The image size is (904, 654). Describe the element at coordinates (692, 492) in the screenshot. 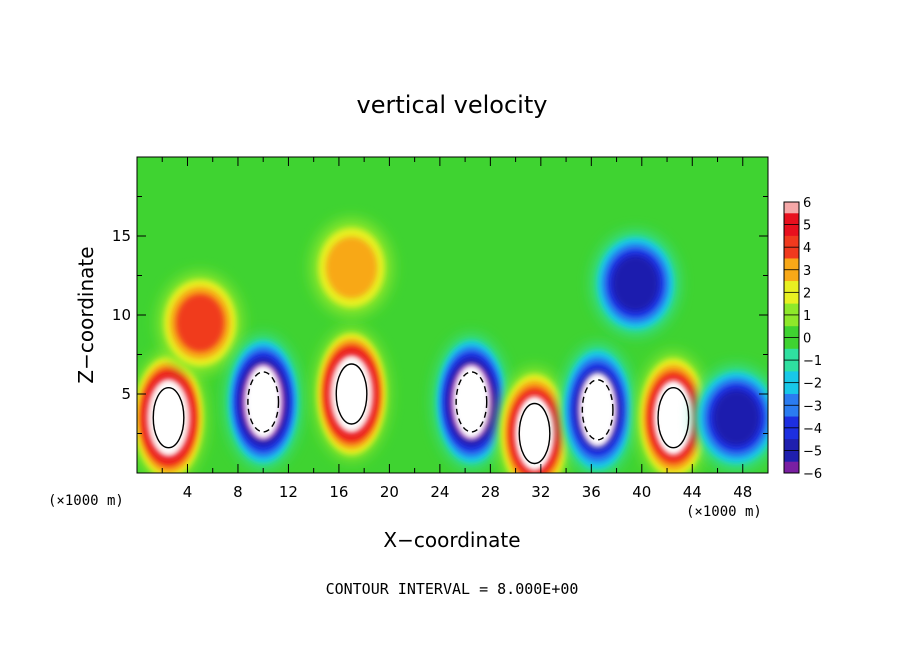

I see `x-tick-label-10: 44` at that location.